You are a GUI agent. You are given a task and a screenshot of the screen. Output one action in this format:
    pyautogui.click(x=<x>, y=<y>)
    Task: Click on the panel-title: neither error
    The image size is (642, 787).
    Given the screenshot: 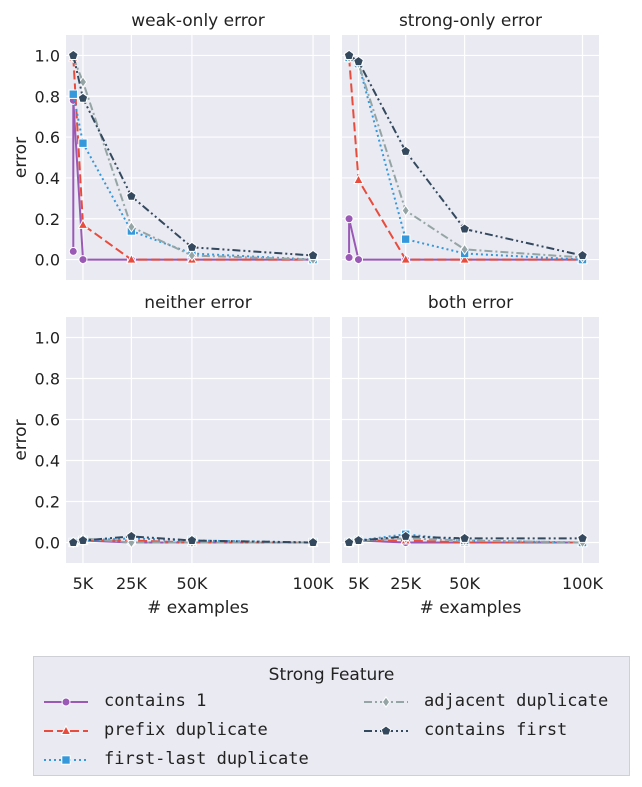 What is the action you would take?
    pyautogui.click(x=197, y=303)
    